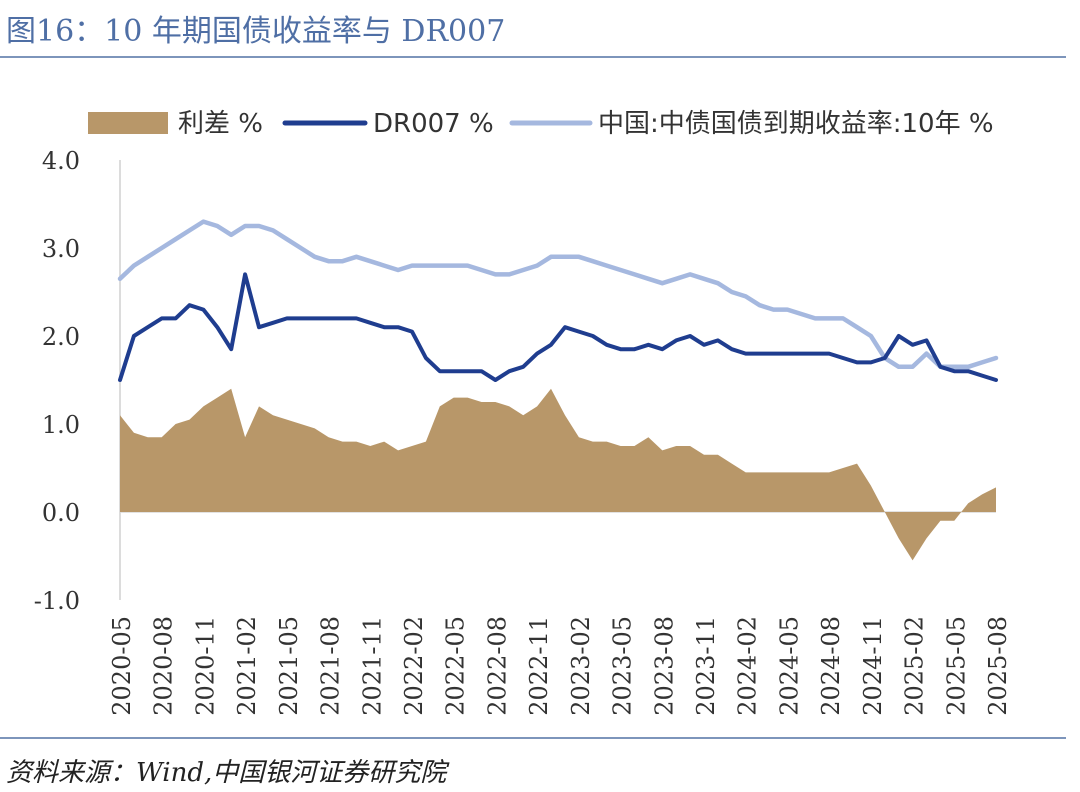 This screenshot has width=1080, height=792. Describe the element at coordinates (873, 666) in the screenshot. I see `x-tick-label: 2024-11` at that location.